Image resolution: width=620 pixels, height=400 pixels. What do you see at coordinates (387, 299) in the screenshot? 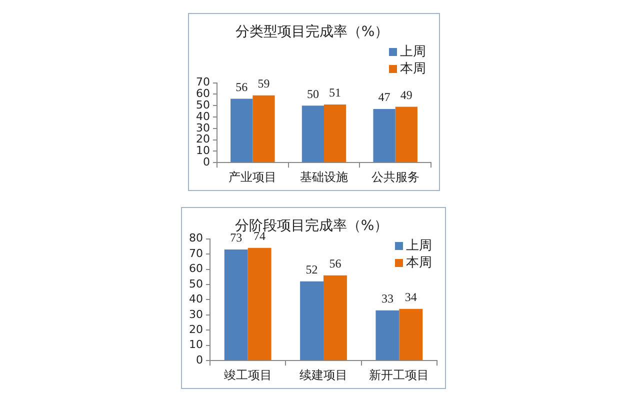
I see `data-label: 33` at bounding box center [387, 299].